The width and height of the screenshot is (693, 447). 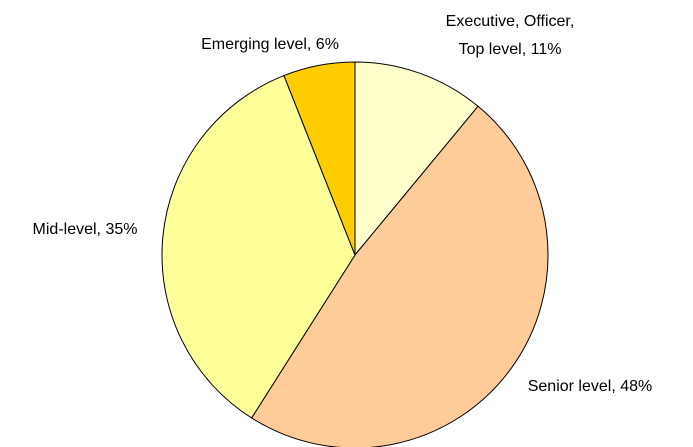 I want to click on slice-label: Executive, Officer,, so click(x=510, y=21).